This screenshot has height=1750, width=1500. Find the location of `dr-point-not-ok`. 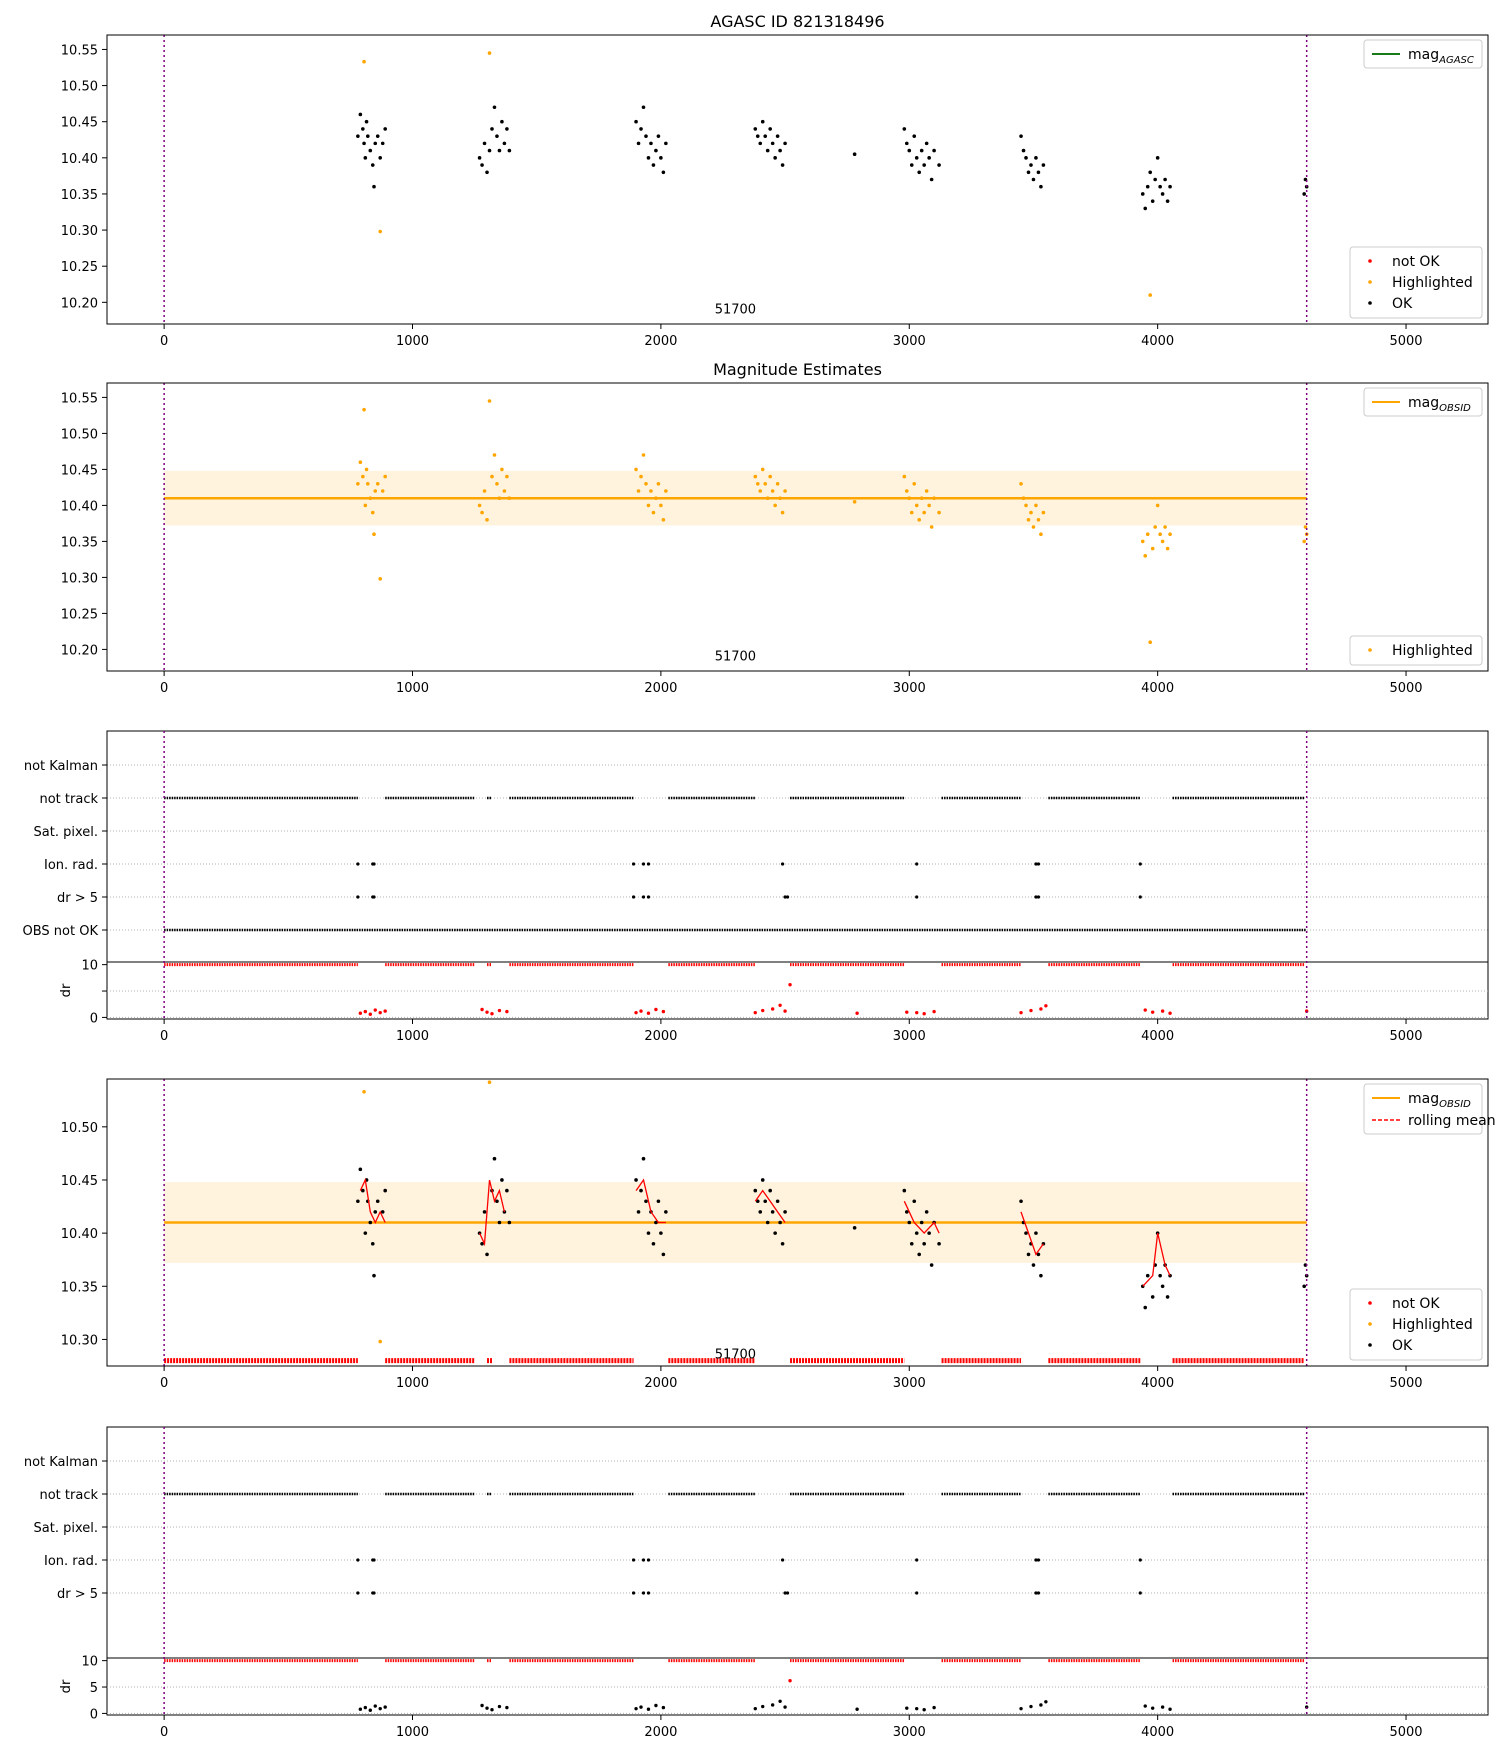

dr-point-not-ok is located at coordinates (790, 1680).